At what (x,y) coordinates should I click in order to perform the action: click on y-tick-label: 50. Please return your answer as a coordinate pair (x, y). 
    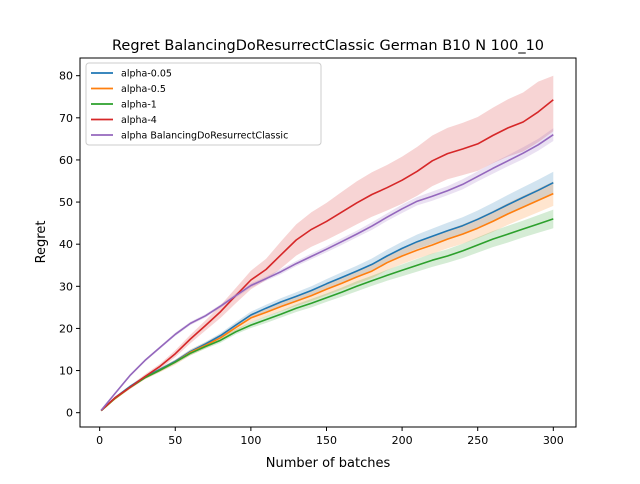
    Looking at the image, I should click on (66, 202).